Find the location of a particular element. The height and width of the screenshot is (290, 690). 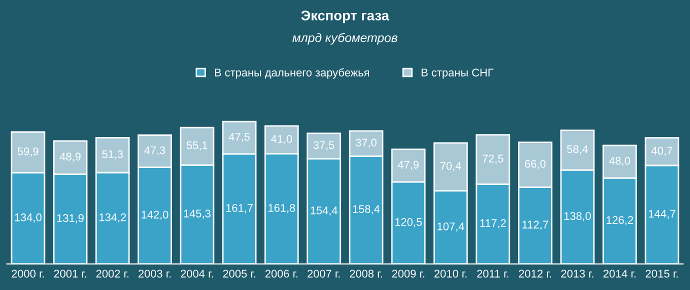

data-label: 134,0 is located at coordinates (28, 218).